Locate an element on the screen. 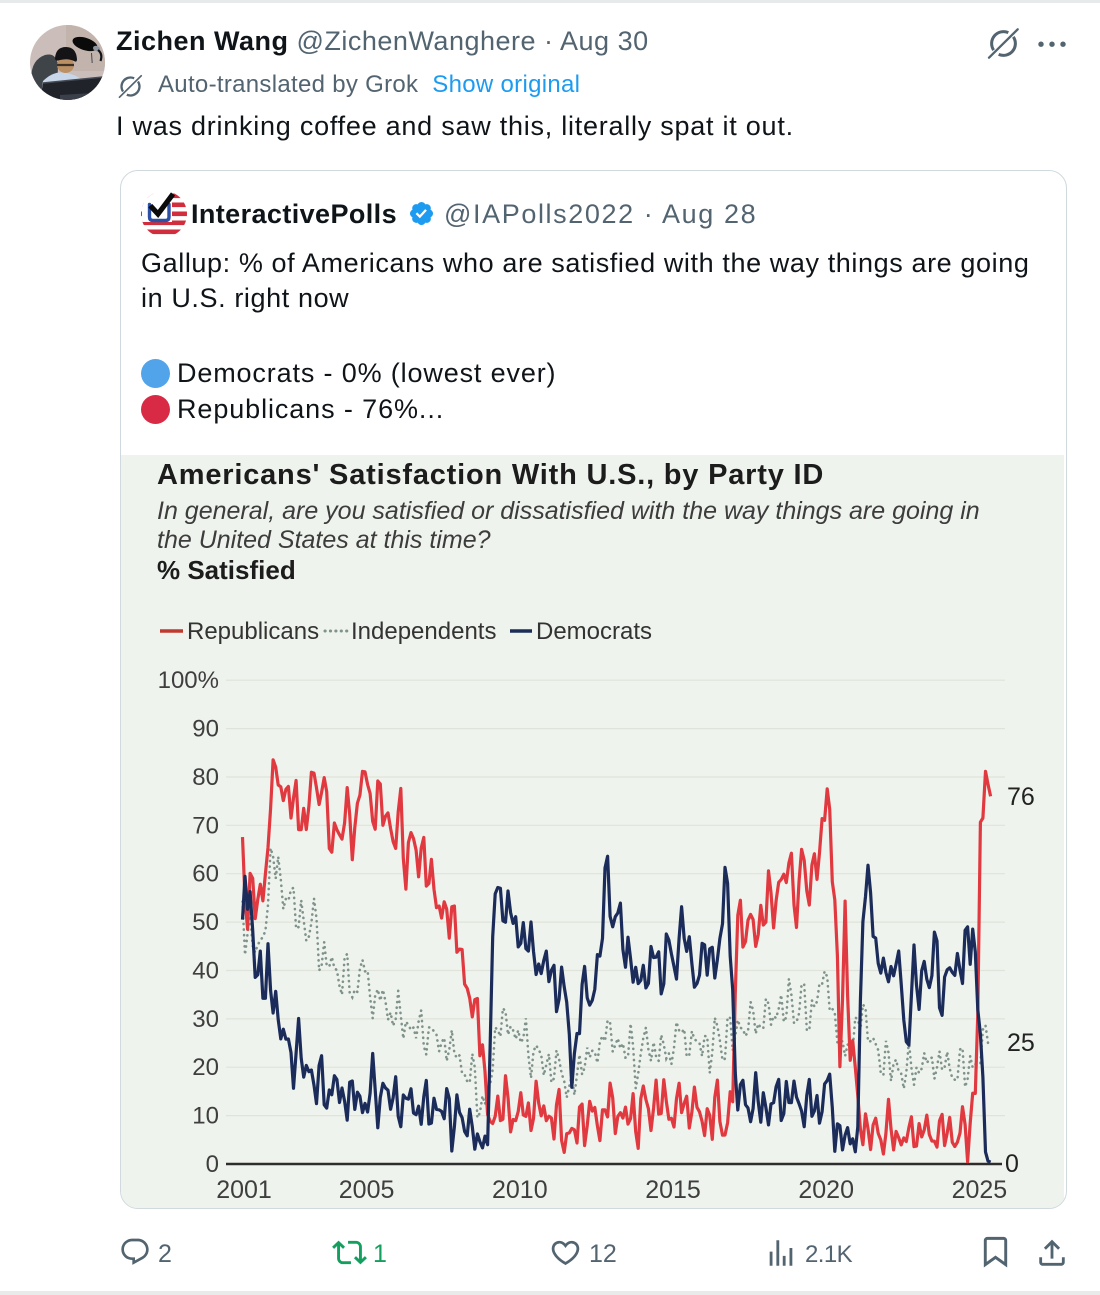 This screenshot has height=1295, width=1100. svg-text: 2015 is located at coordinates (673, 1190).